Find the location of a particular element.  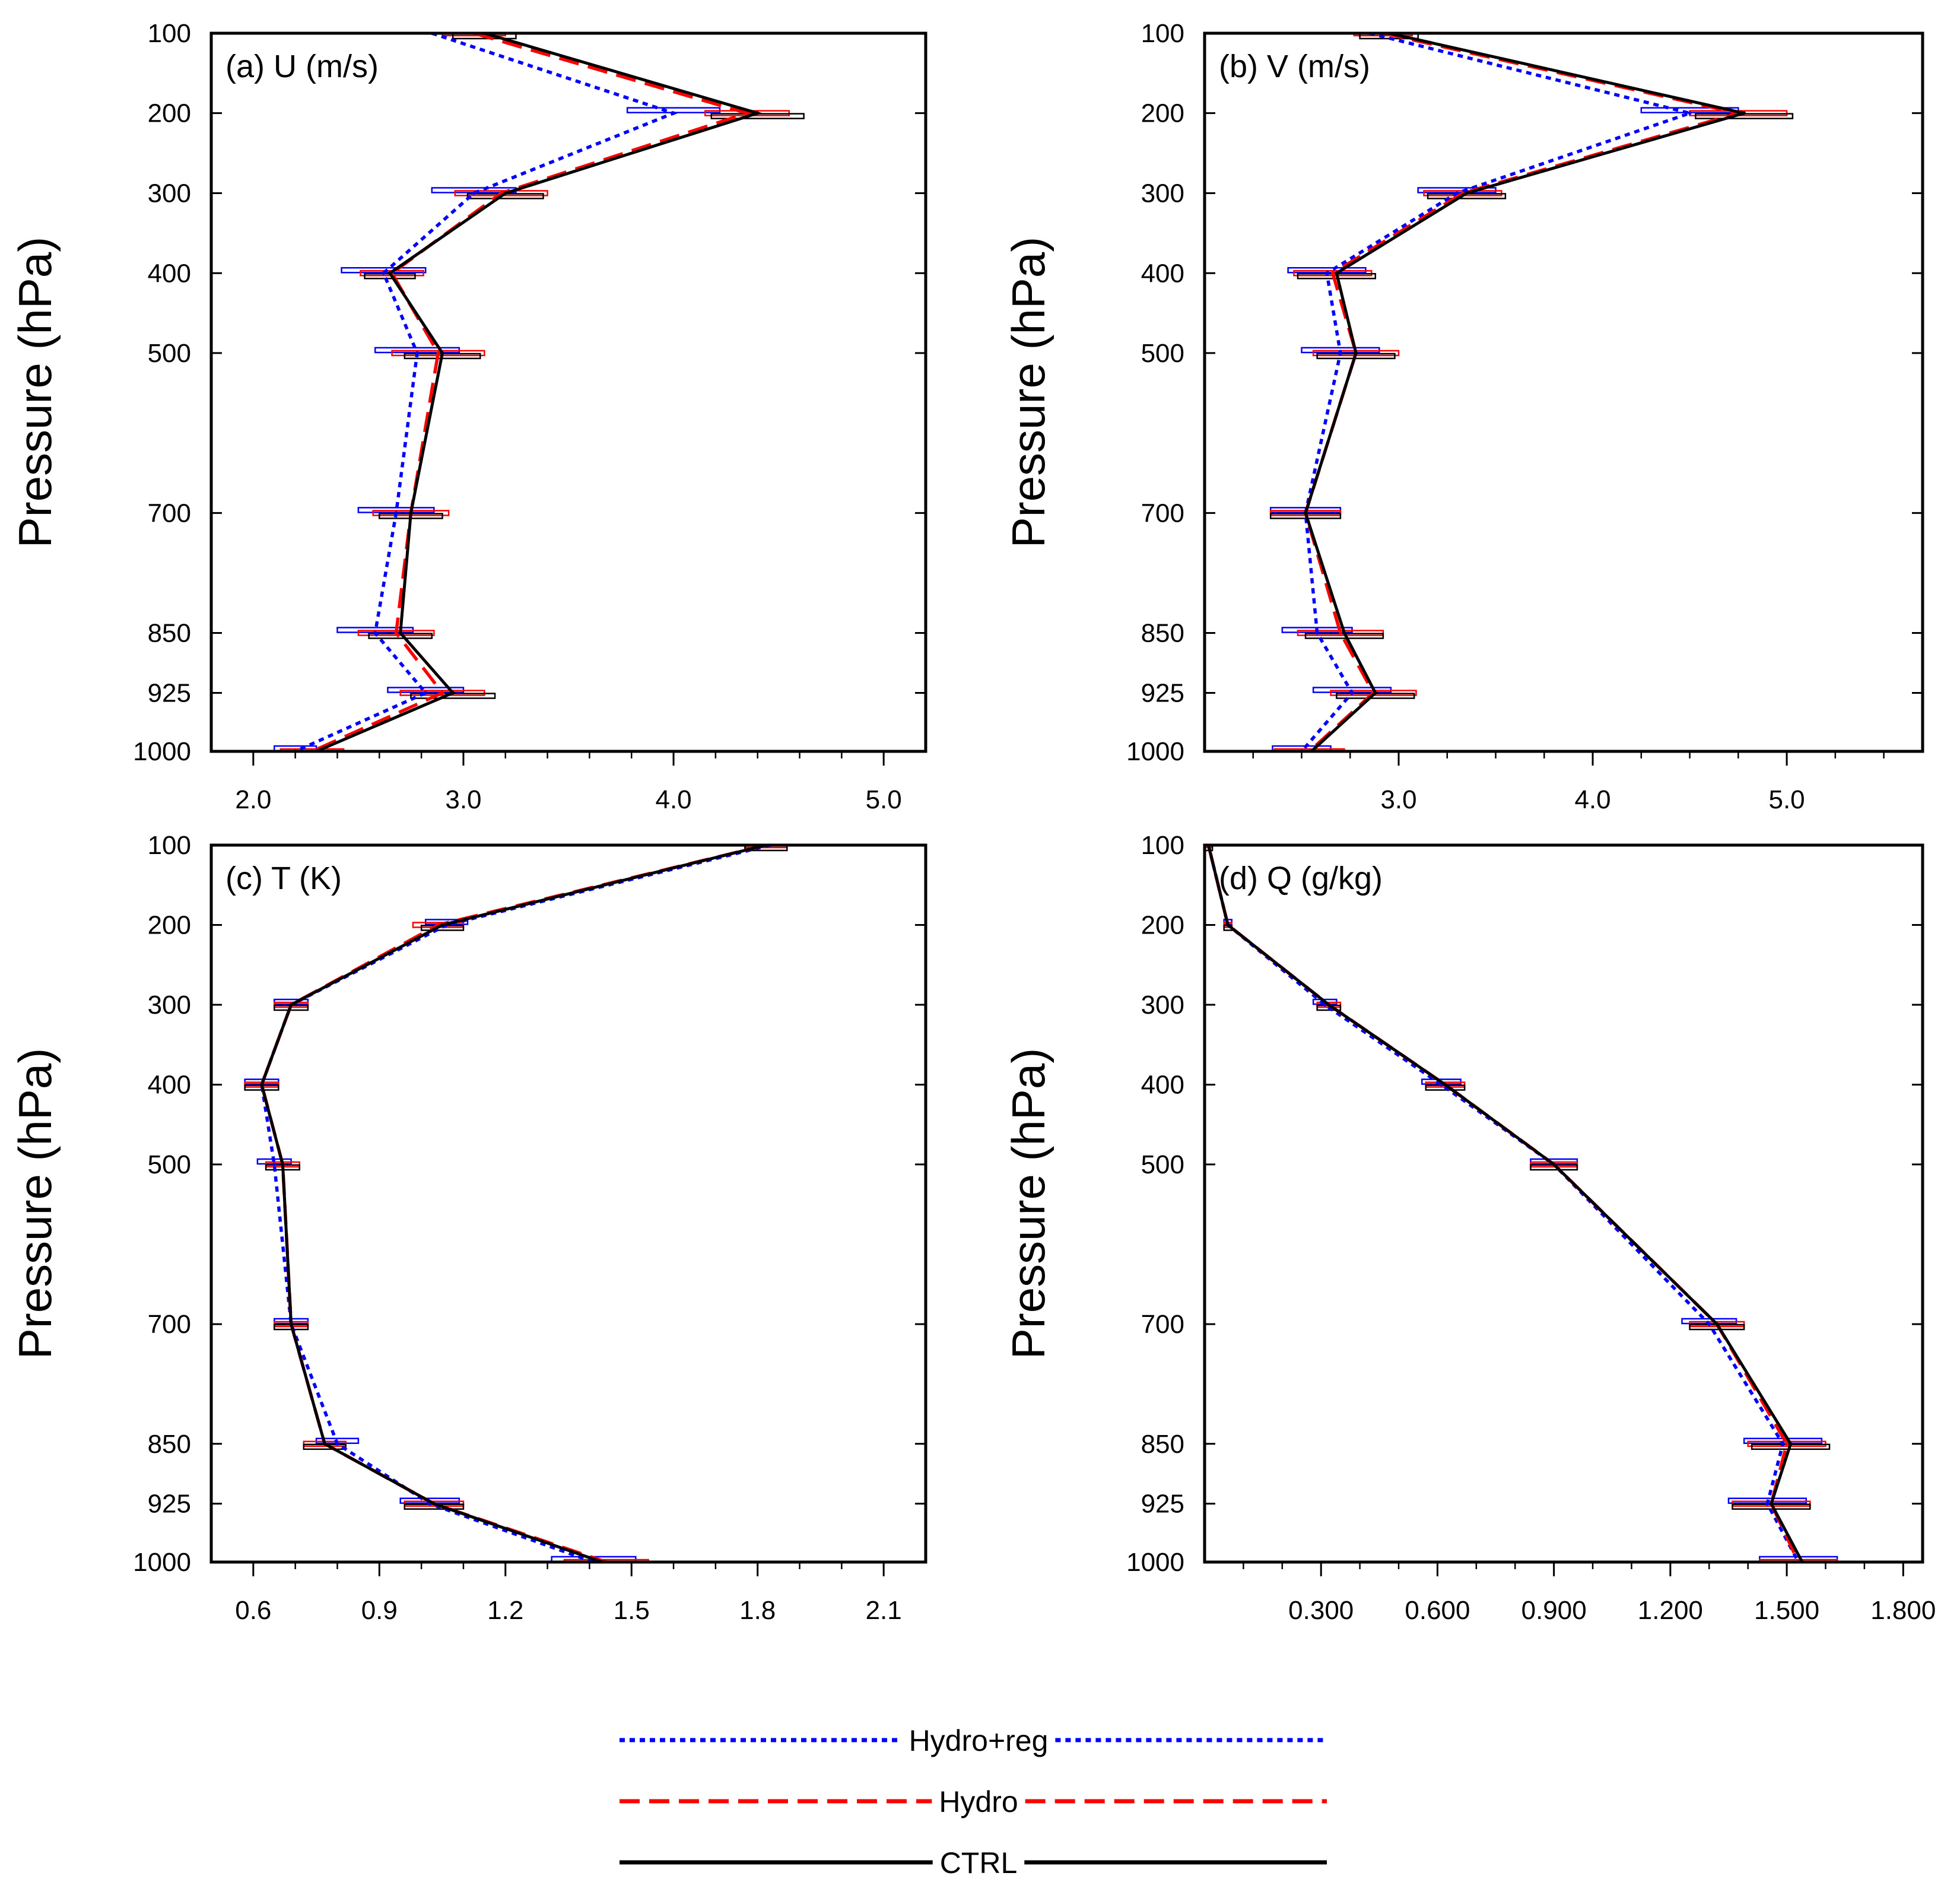

x-tick-label: 1.5 is located at coordinates (632, 1610).